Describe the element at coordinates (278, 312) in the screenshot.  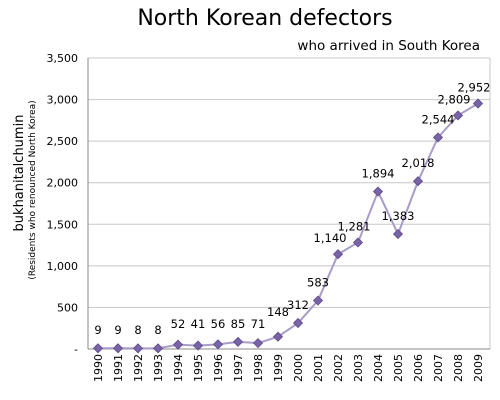
I see `data-label: 148` at that location.